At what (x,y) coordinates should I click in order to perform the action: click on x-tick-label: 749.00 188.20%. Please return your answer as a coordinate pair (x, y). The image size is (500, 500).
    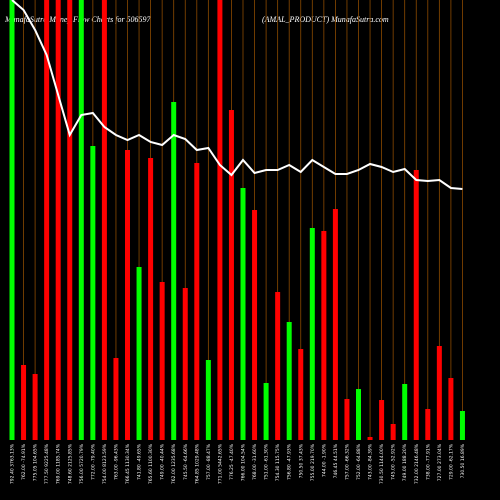
    Looking at the image, I should click on (405, 462).